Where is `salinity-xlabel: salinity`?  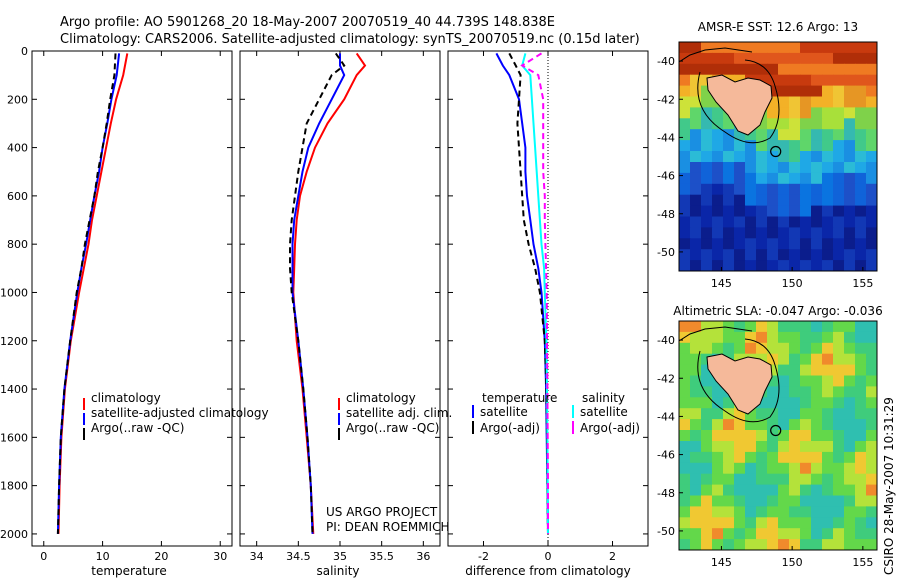
salinity-xlabel: salinity is located at coordinates (337, 571).